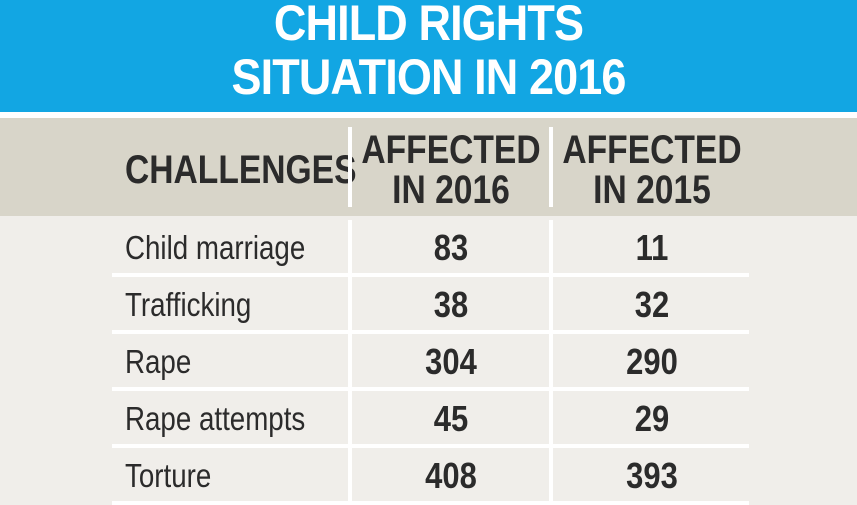  I want to click on title-line-2: SITUATION IN 2016, so click(429, 77).